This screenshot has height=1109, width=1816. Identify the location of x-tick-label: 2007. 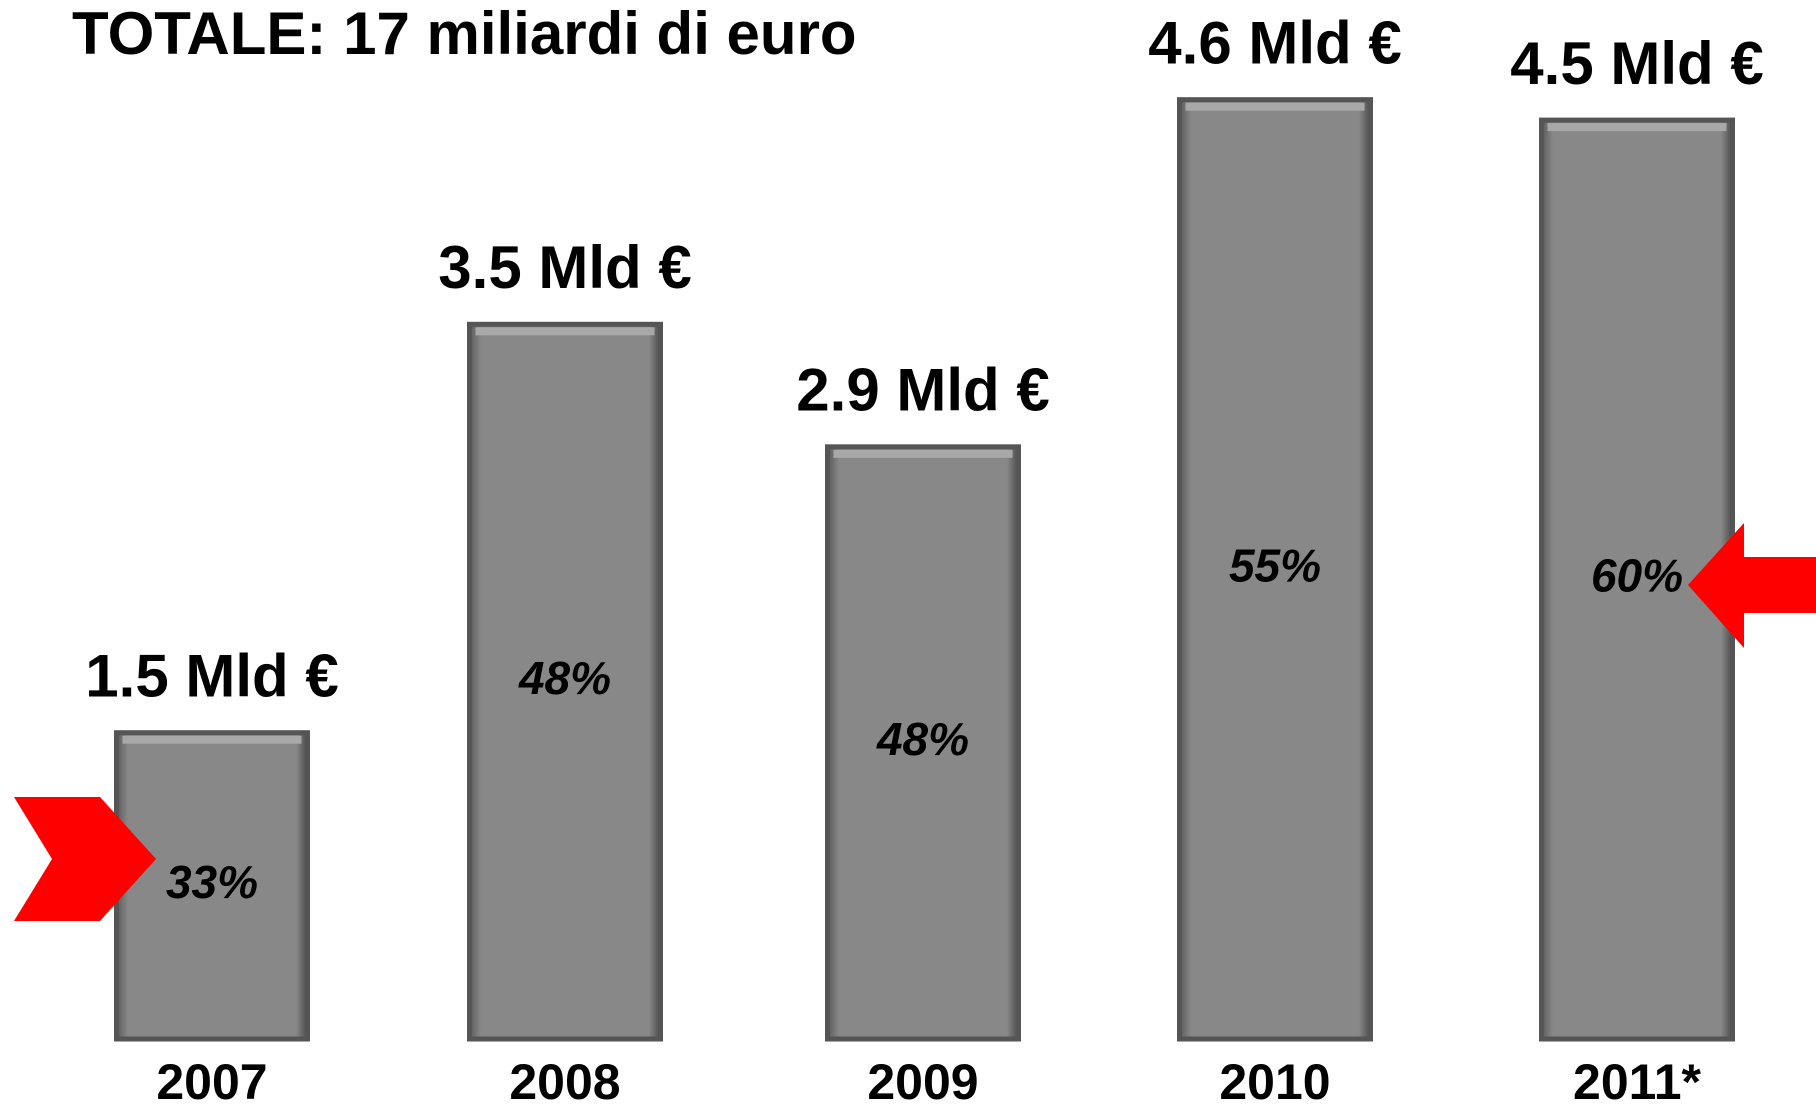
(211, 1081).